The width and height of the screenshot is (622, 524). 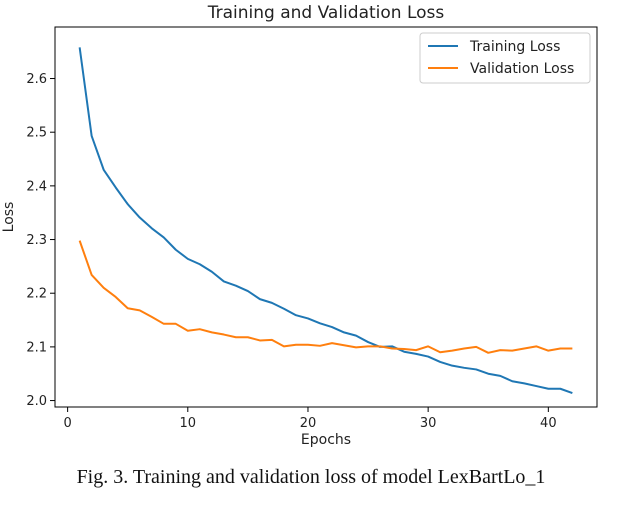 What do you see at coordinates (326, 13) in the screenshot?
I see `chart-title: Training and Validation Loss` at bounding box center [326, 13].